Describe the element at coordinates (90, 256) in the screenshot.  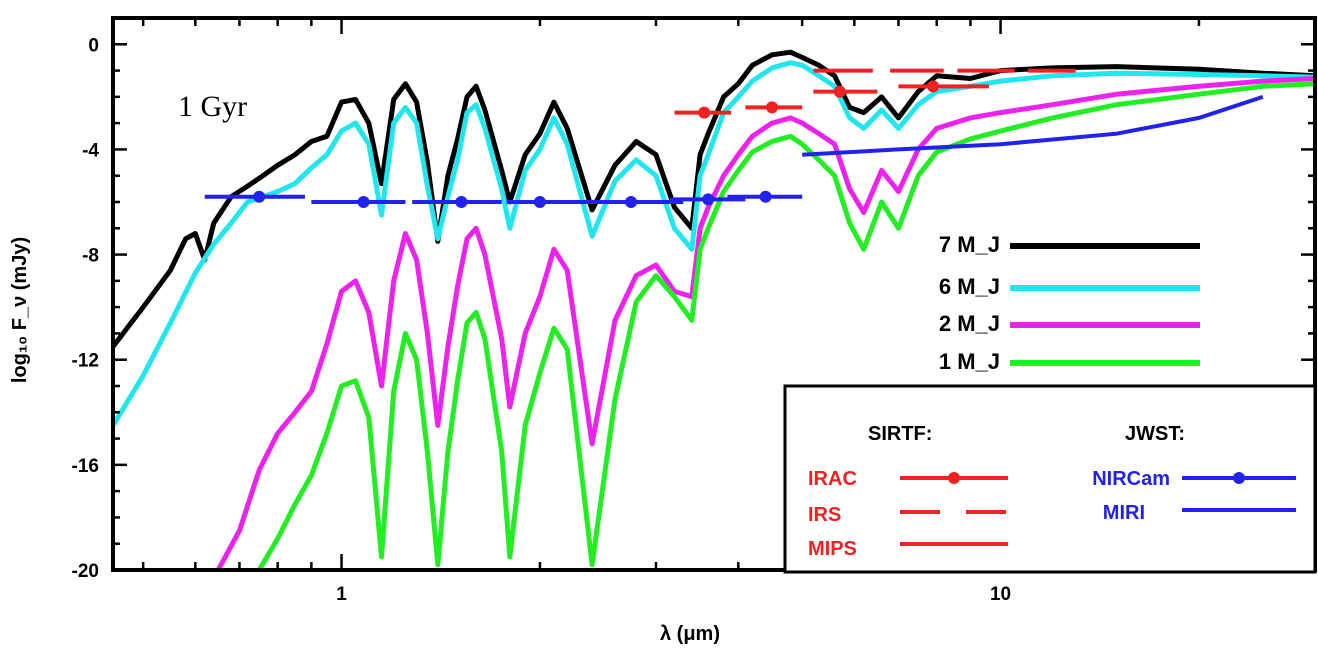
I see `y-tick-label-2: -8` at that location.